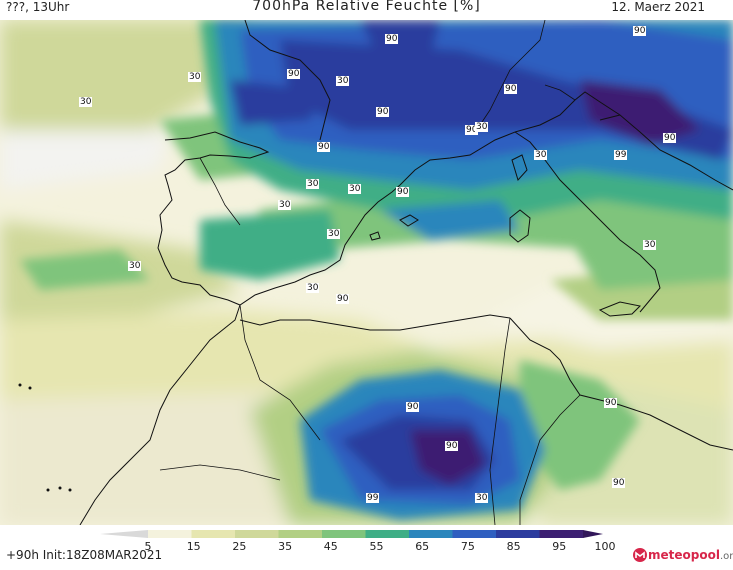  Describe the element at coordinates (194, 546) in the screenshot. I see `colorbar-tick-label: 15` at that location.